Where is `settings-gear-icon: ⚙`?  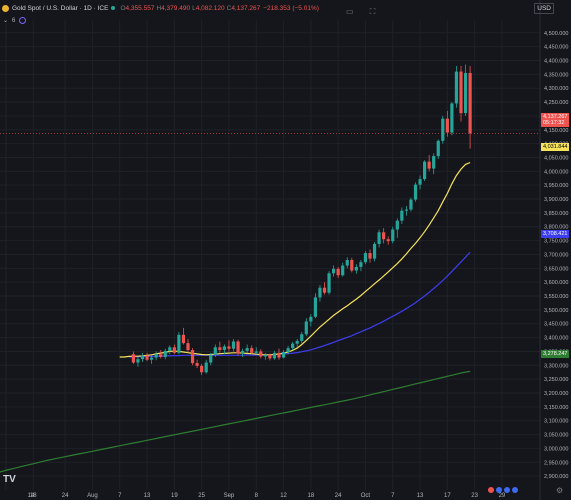 settings-gear-icon: ⚙ is located at coordinates (560, 490).